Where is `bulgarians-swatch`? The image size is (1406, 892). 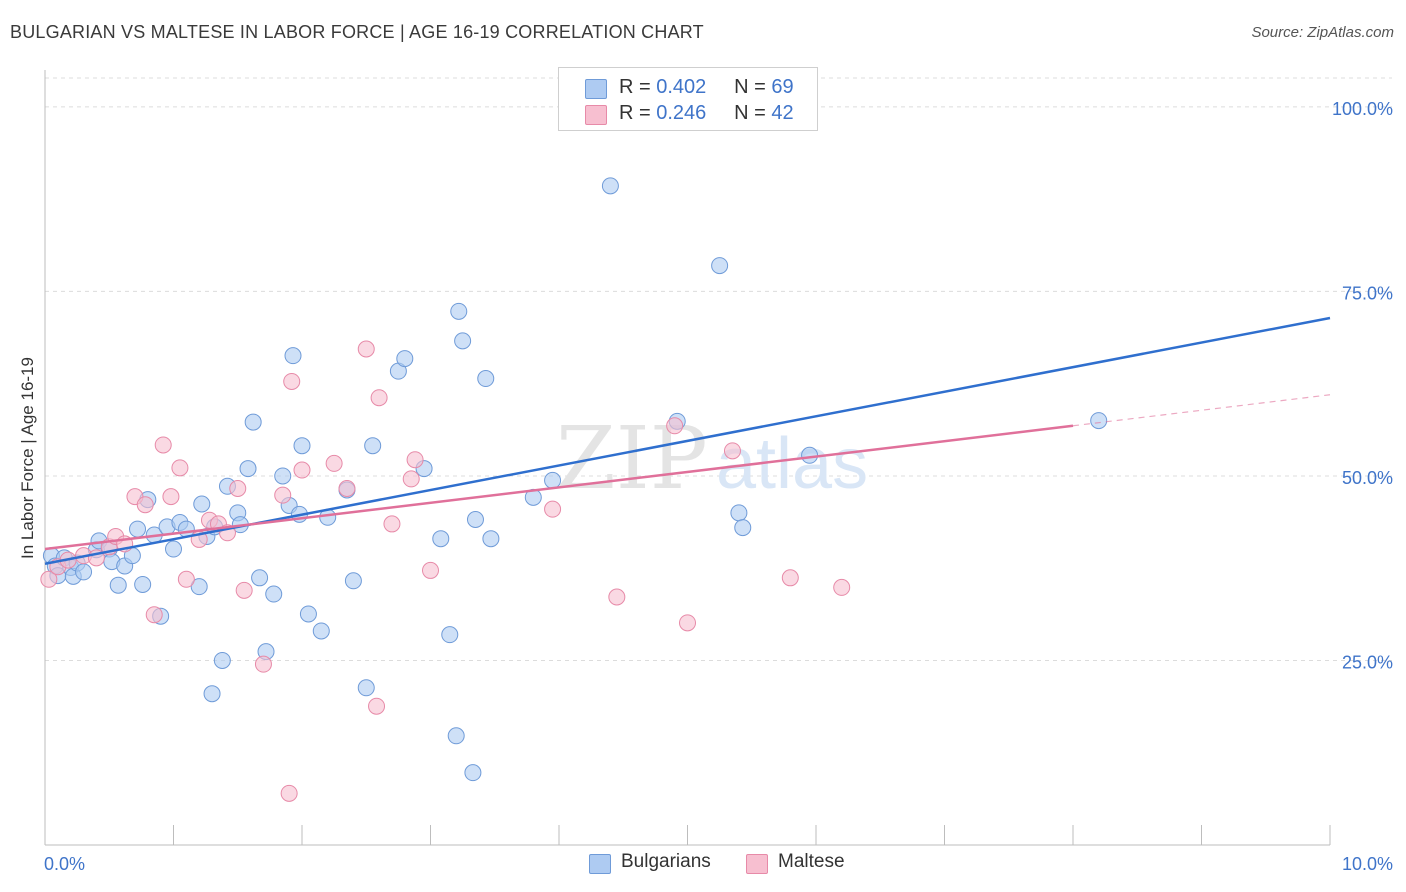 bulgarians-swatch is located at coordinates (596, 89).